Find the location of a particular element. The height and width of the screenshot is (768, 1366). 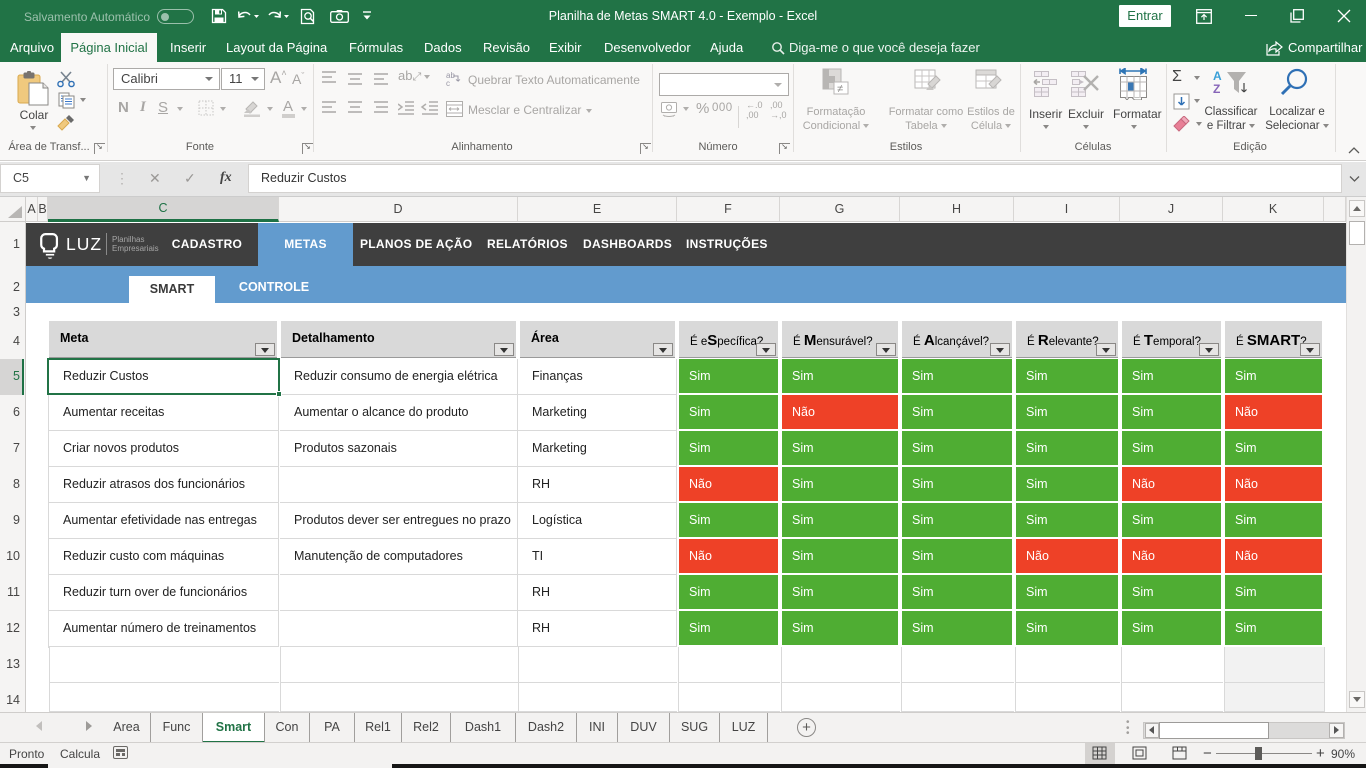

svg-text: A is located at coordinates (1217, 76).